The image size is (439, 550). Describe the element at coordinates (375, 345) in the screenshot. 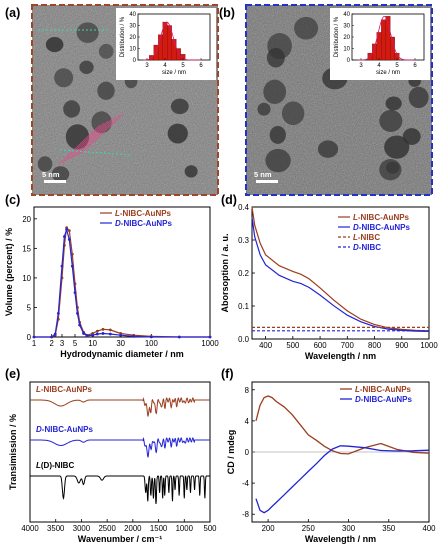

I see `x-tick-label: 800` at that location.